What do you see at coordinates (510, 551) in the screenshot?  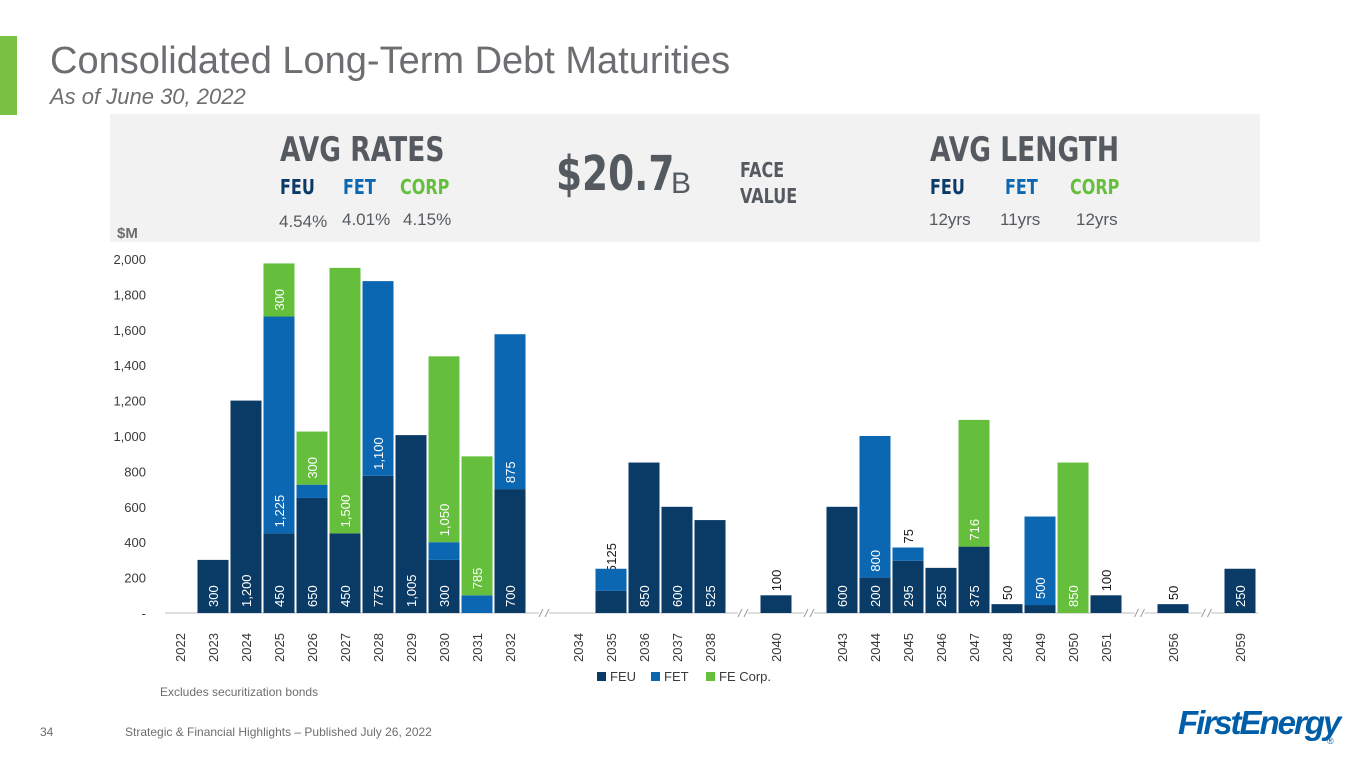 I see `bar-feu-2032` at bounding box center [510, 551].